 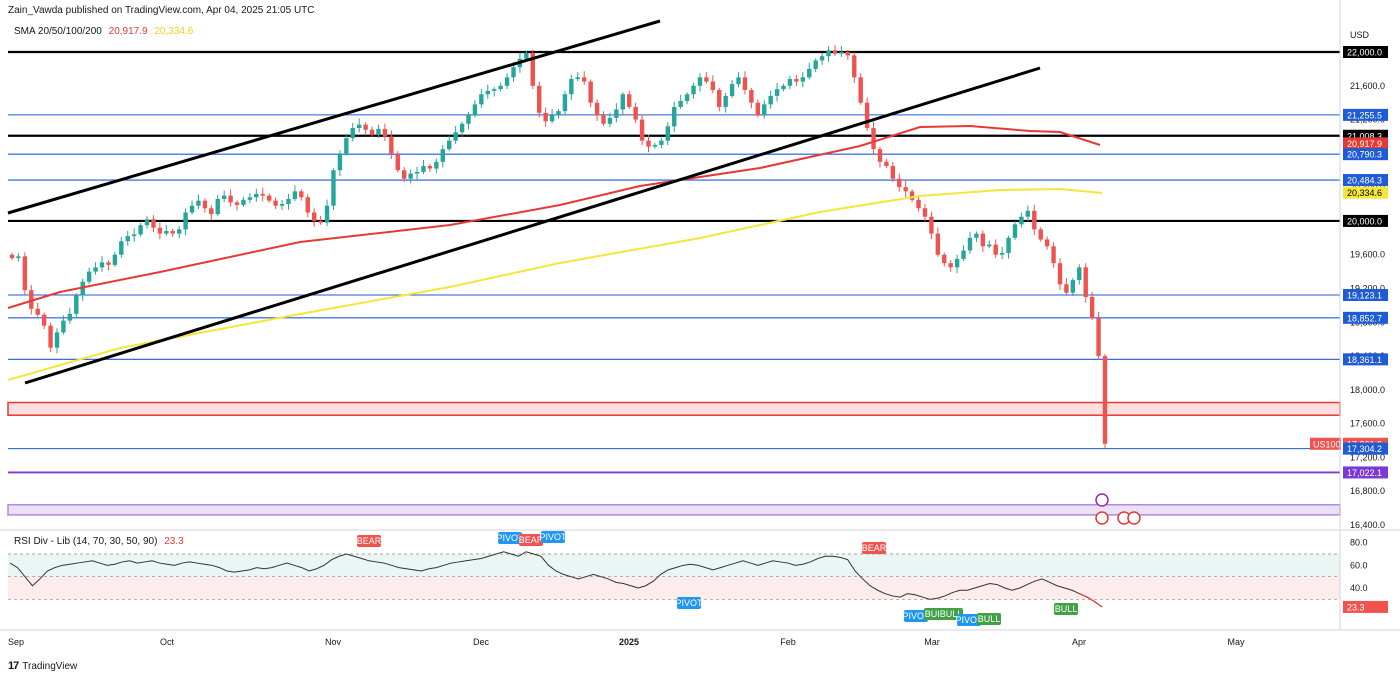 I want to click on price-label-text: 20,000.0, so click(x=1364, y=221).